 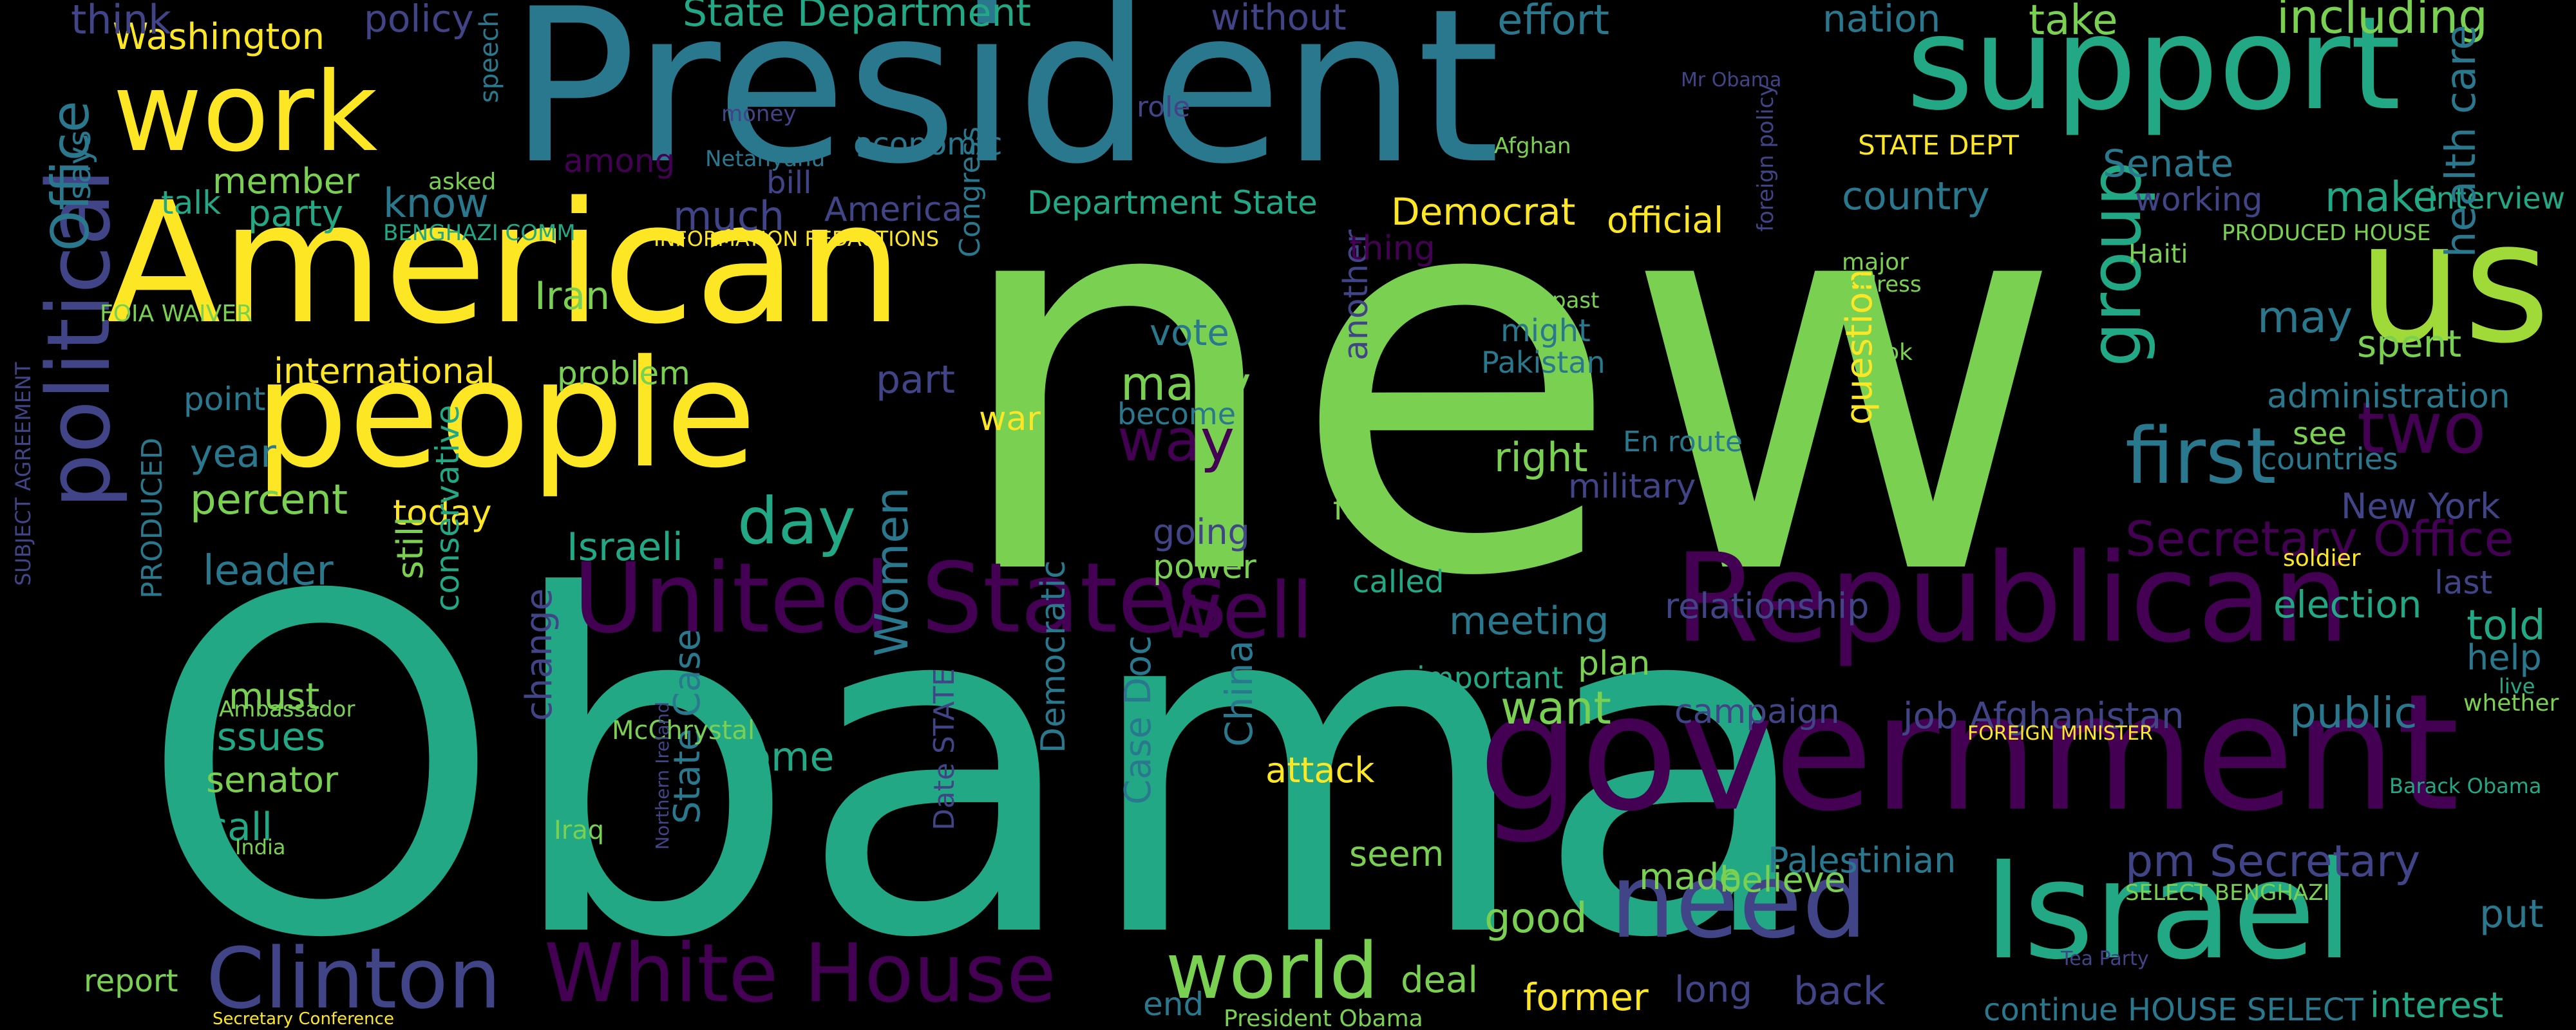 I want to click on word-government: government, so click(x=1969, y=753).